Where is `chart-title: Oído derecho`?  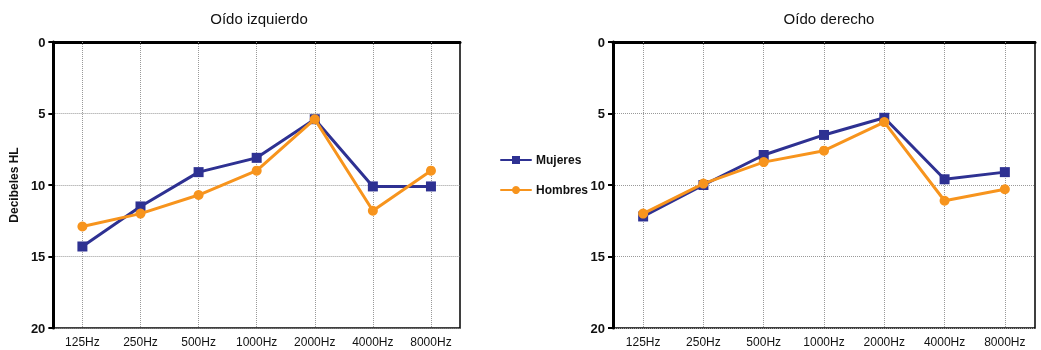
chart-title: Oído derecho is located at coordinates (829, 18).